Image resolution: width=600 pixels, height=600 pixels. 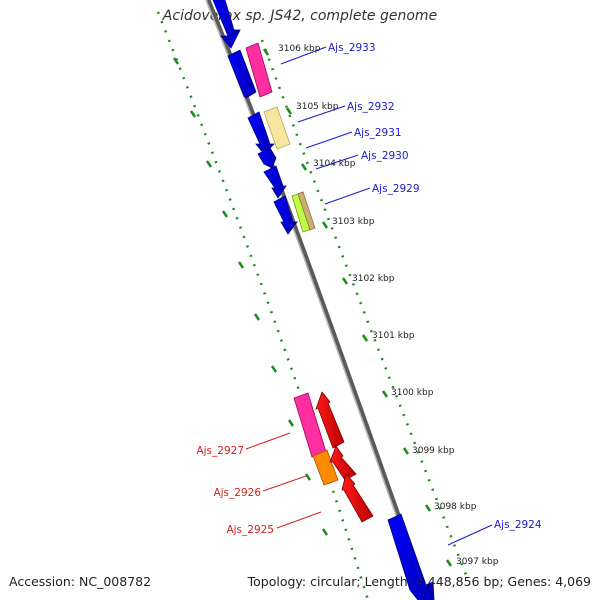 I want to click on tick-label: 3103 kbp, so click(x=353, y=222).